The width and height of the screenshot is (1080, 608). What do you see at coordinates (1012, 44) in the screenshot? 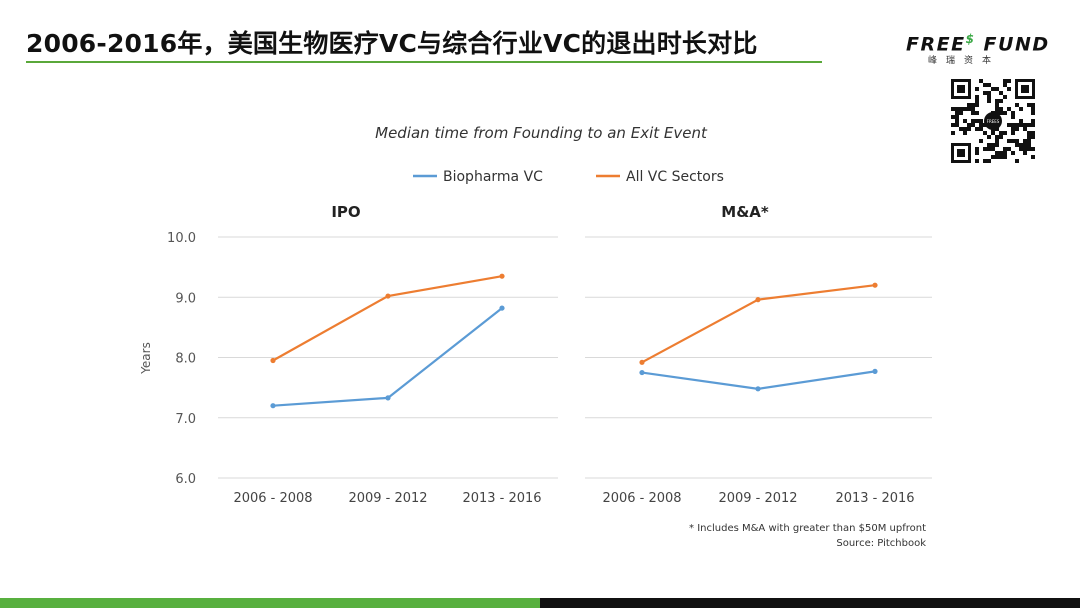
I see `logo-name-part2: FUND` at bounding box center [1012, 44].